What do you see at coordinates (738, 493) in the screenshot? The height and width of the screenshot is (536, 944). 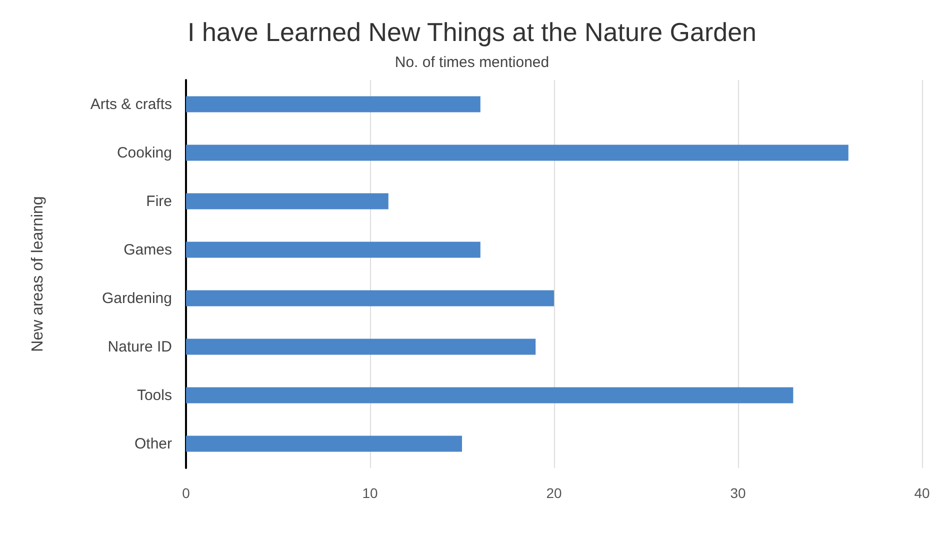 I see `x-tick-label: 30` at bounding box center [738, 493].